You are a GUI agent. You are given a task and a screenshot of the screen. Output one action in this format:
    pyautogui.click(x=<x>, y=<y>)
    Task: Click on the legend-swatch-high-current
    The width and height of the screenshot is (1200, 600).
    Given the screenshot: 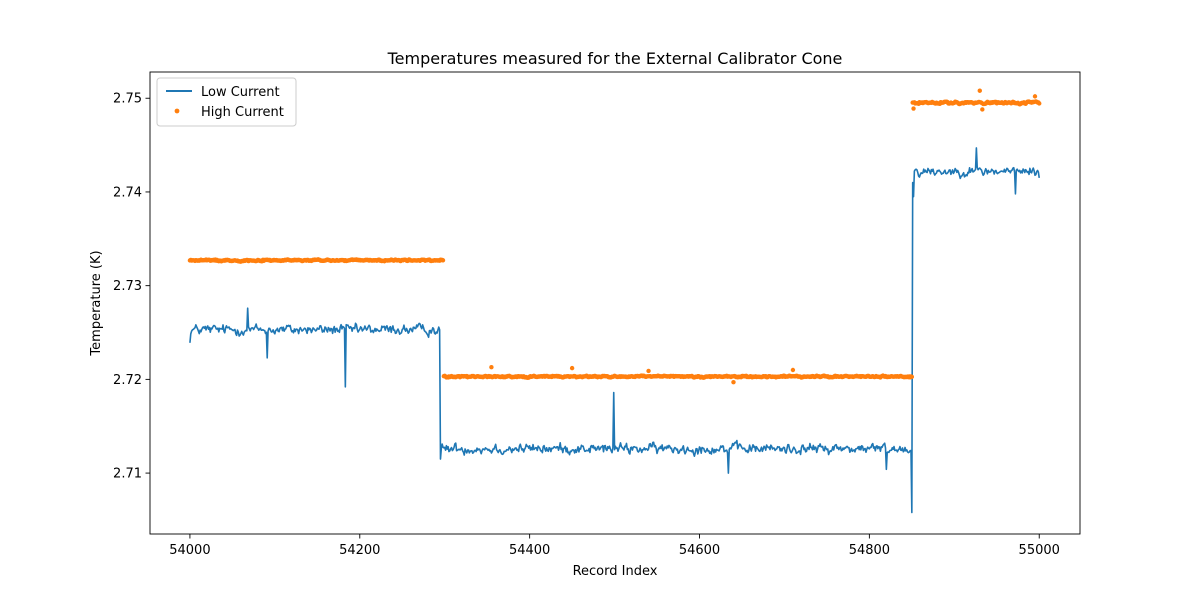 What is the action you would take?
    pyautogui.click(x=177, y=111)
    